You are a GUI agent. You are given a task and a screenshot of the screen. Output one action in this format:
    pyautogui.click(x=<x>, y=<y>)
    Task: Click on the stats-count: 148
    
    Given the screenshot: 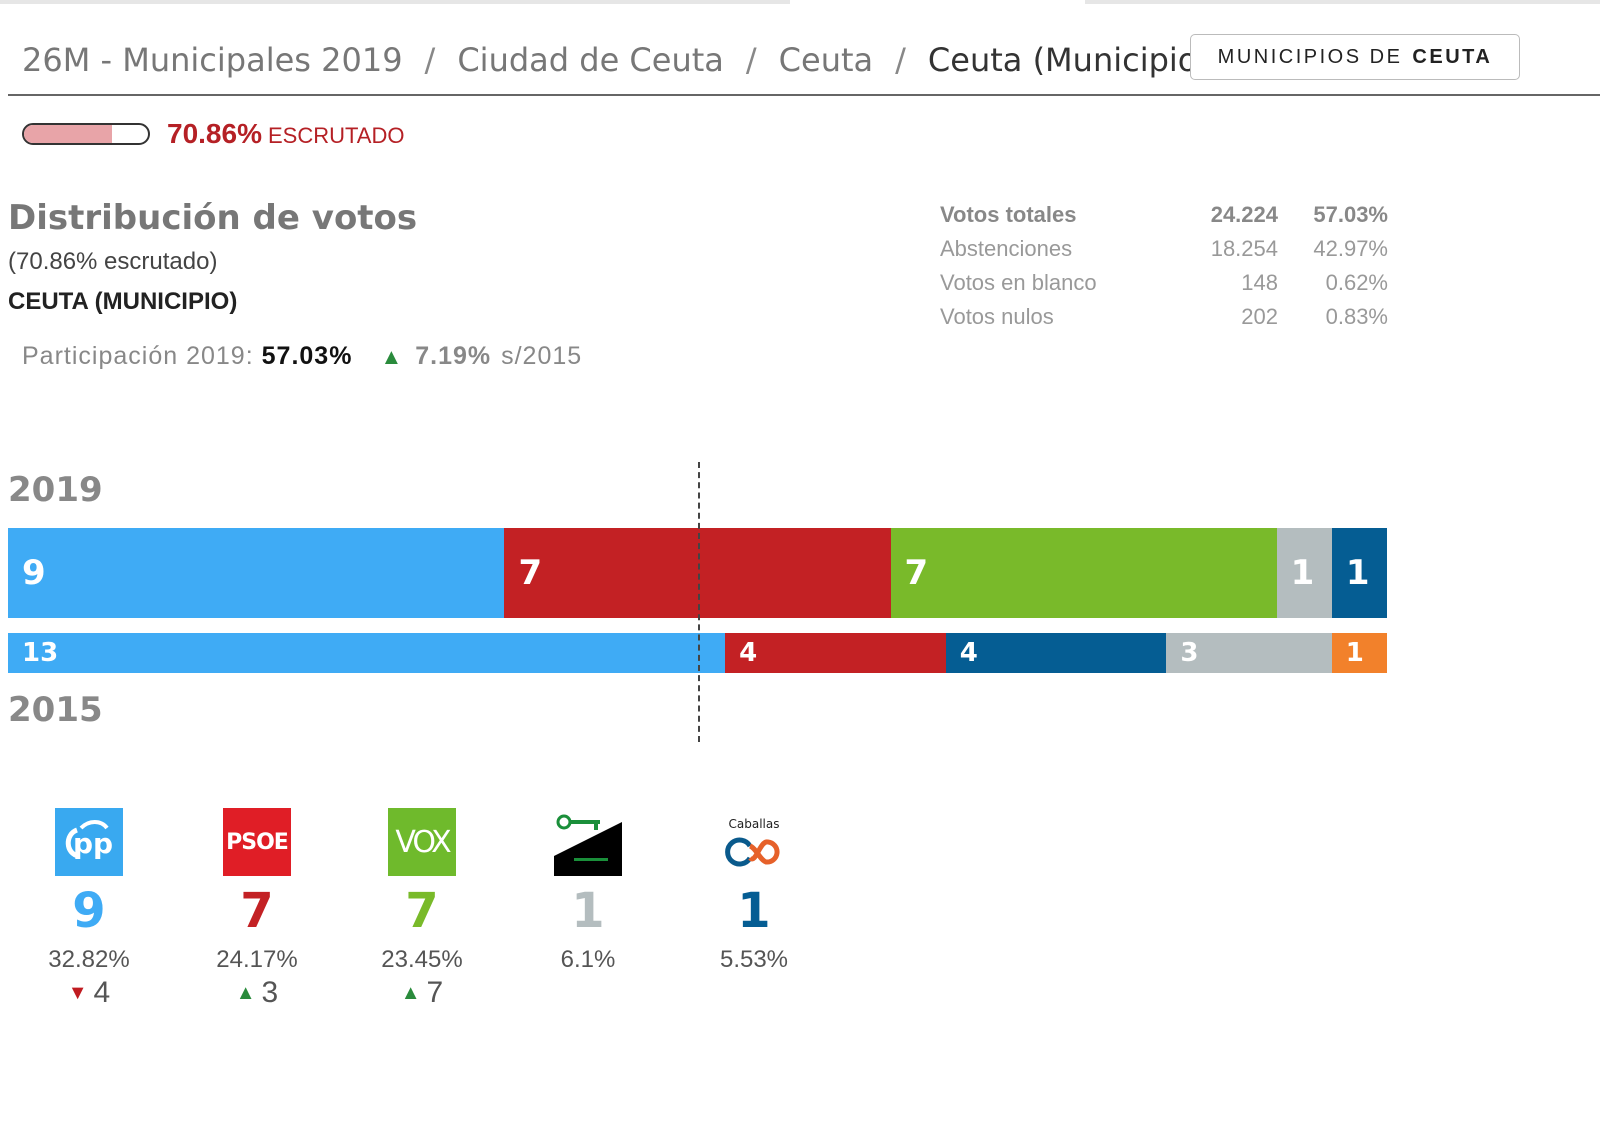 What is the action you would take?
    pyautogui.click(x=1259, y=282)
    